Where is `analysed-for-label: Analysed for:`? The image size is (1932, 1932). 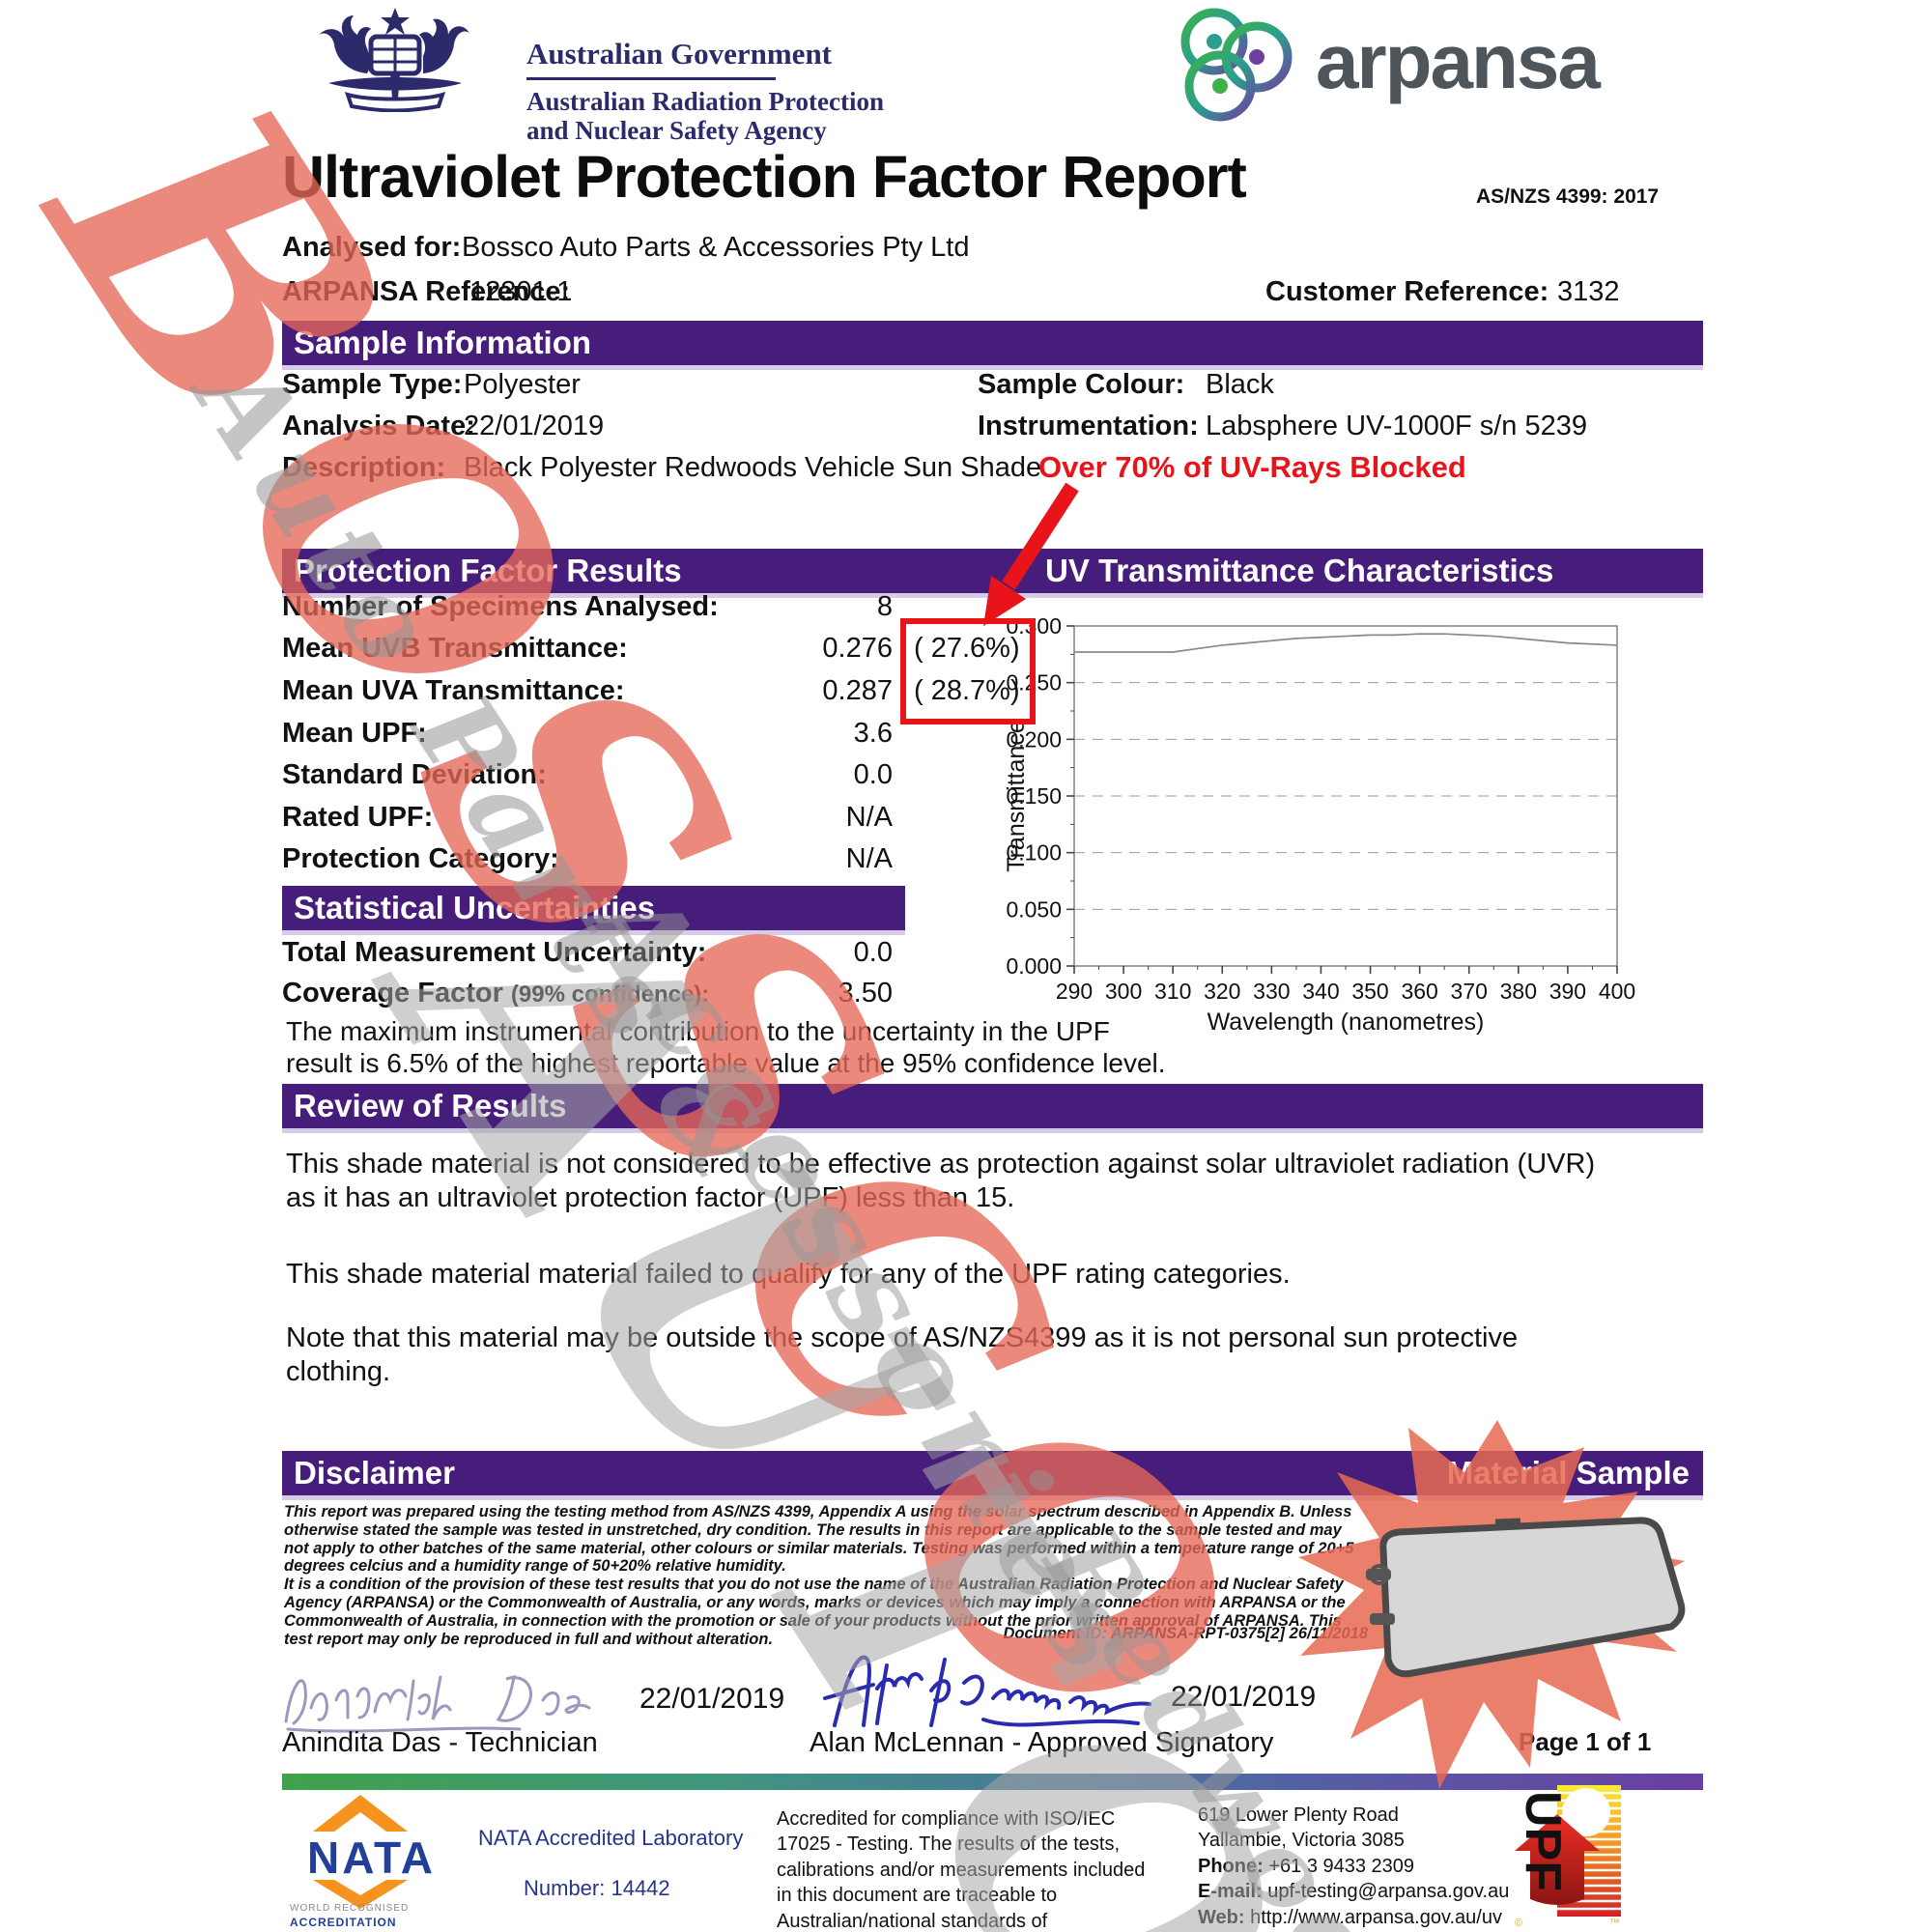 analysed-for-label: Analysed for: is located at coordinates (372, 248).